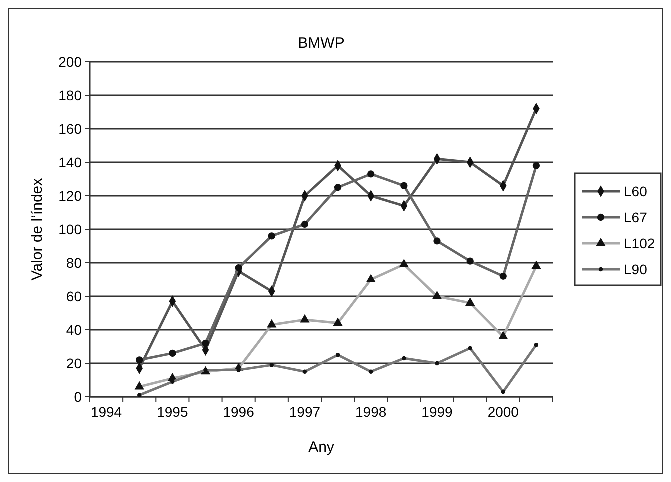  What do you see at coordinates (70, 196) in the screenshot?
I see `y-tick-label: 120` at bounding box center [70, 196].